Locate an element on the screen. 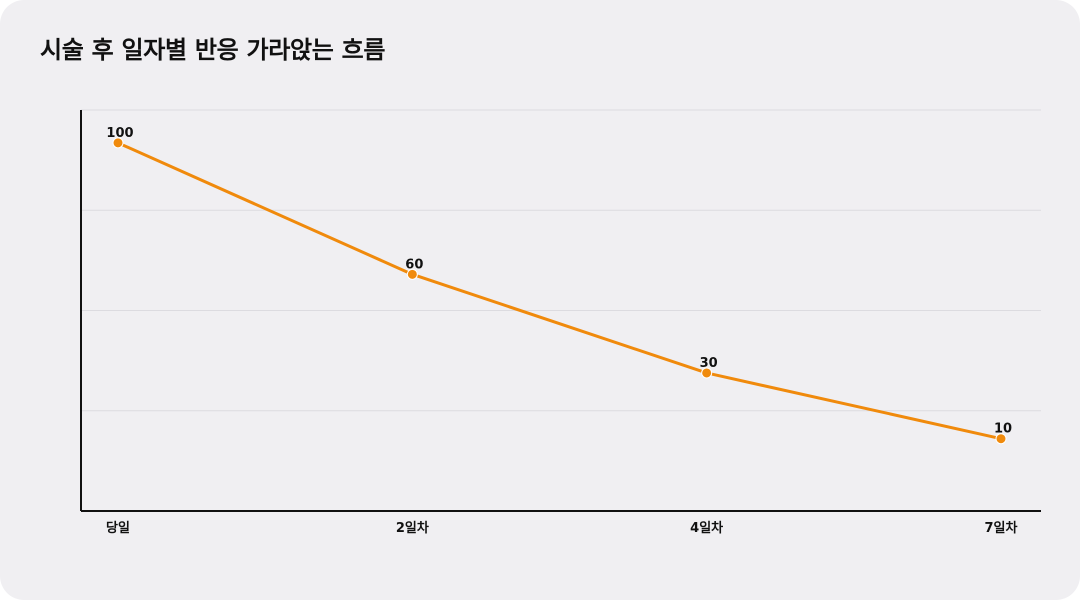  data-label: 30 is located at coordinates (709, 363).